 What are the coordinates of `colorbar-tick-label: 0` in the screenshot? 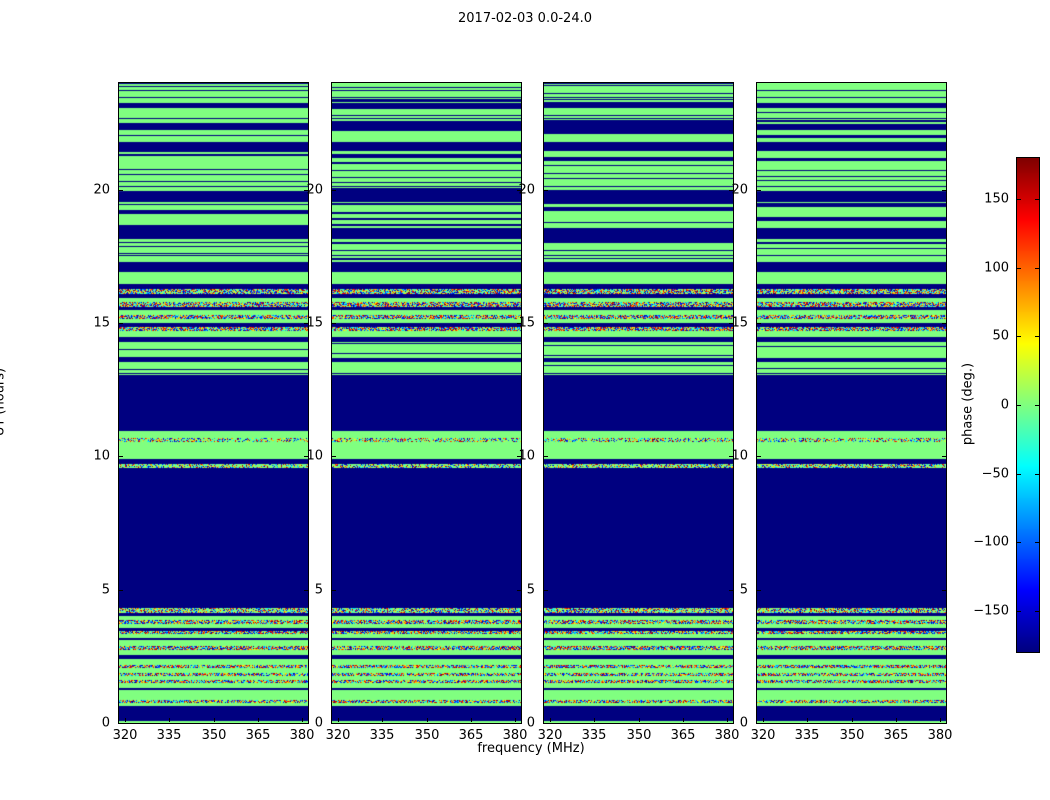 It's located at (1004, 405).